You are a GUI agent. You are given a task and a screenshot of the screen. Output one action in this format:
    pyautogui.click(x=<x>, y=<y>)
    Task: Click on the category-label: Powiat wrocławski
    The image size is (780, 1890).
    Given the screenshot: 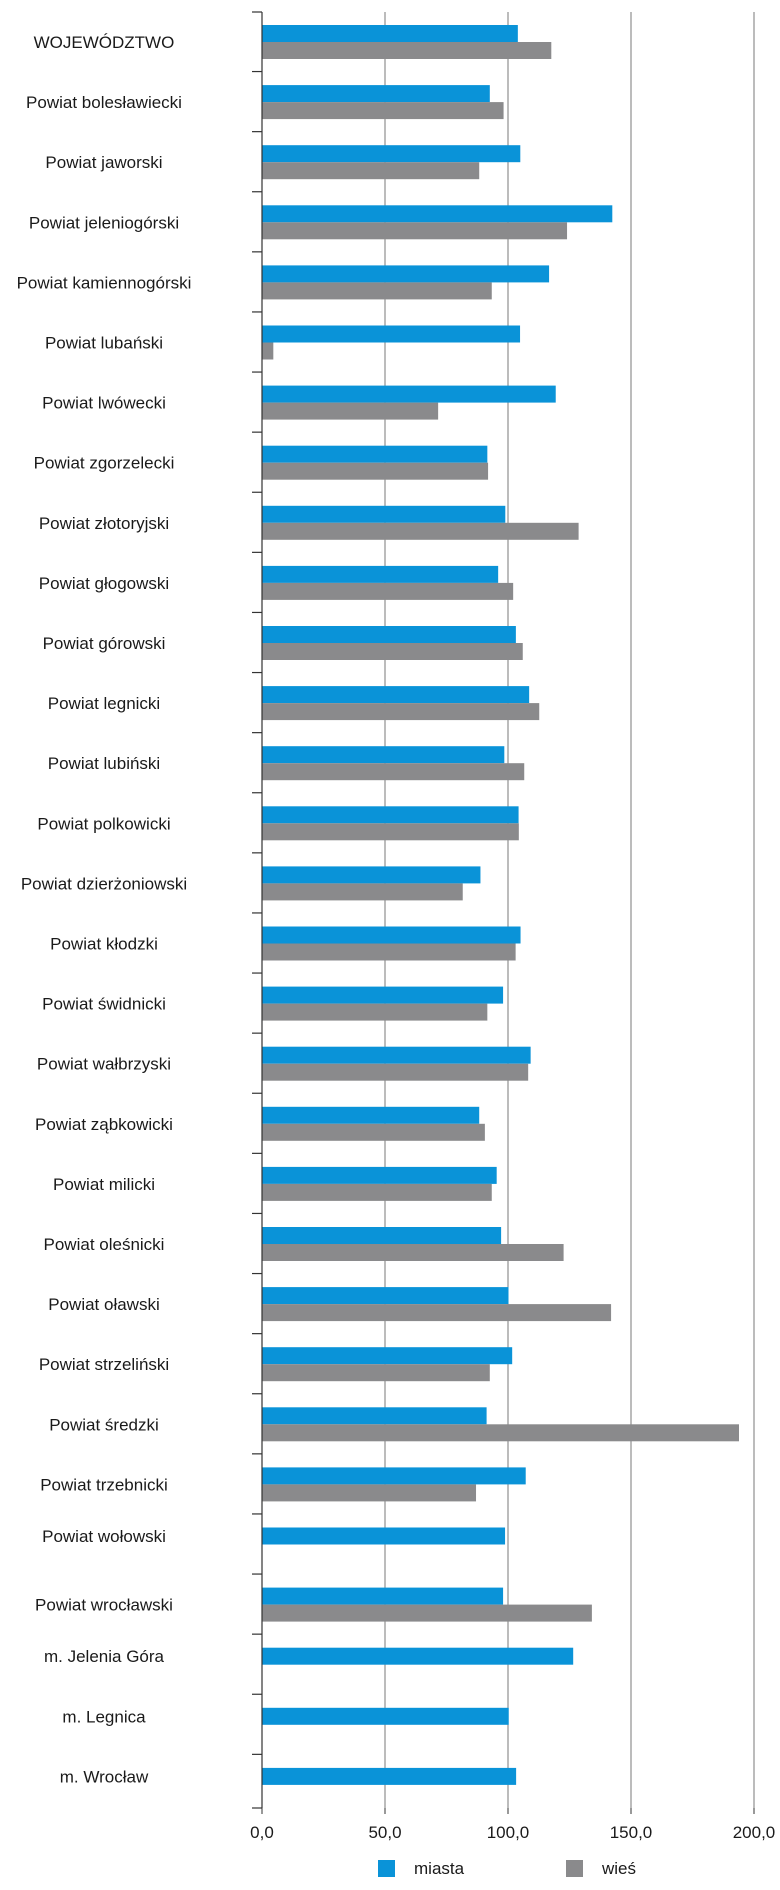 What is the action you would take?
    pyautogui.click(x=104, y=1605)
    